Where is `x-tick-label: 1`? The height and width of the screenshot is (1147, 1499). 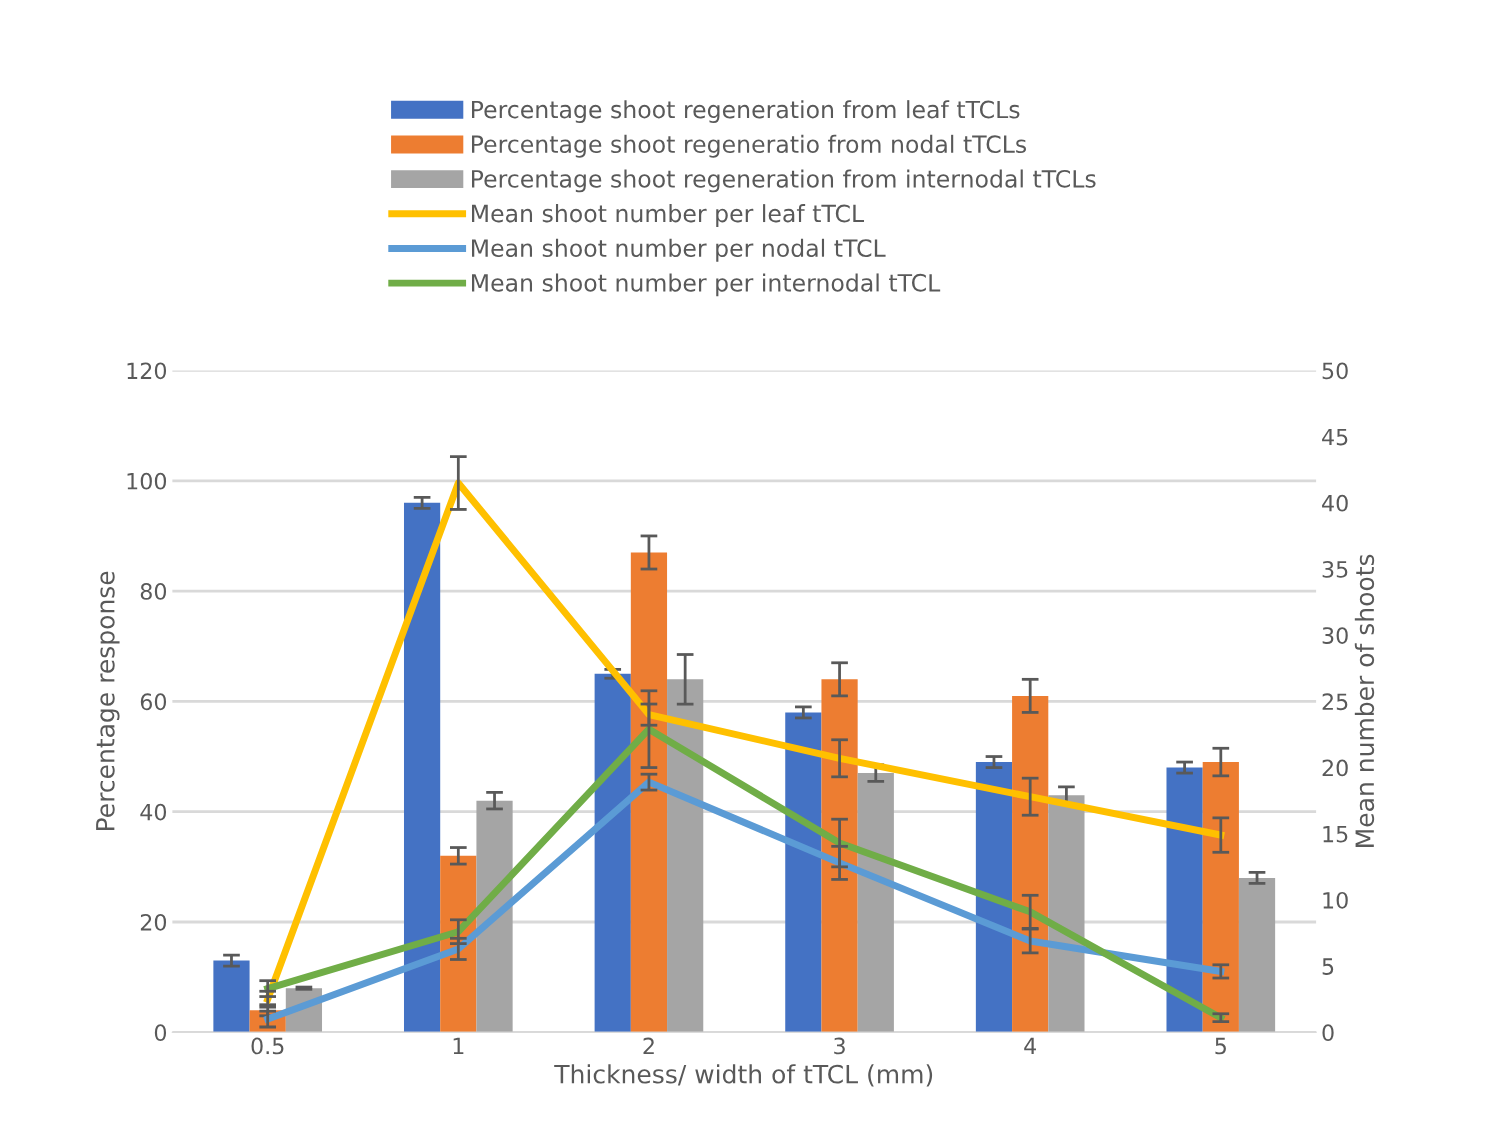
x-tick-label: 1 is located at coordinates (458, 1046).